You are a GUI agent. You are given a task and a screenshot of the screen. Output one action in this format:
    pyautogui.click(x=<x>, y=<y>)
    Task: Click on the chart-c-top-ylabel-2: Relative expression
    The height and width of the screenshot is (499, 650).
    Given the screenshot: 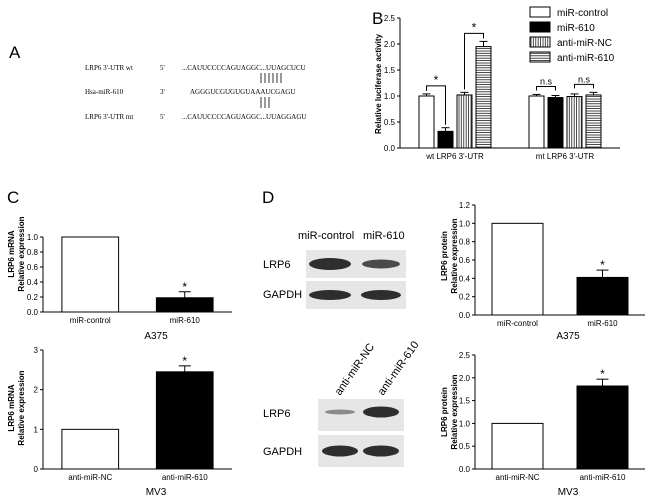 What is the action you would take?
    pyautogui.click(x=21, y=253)
    